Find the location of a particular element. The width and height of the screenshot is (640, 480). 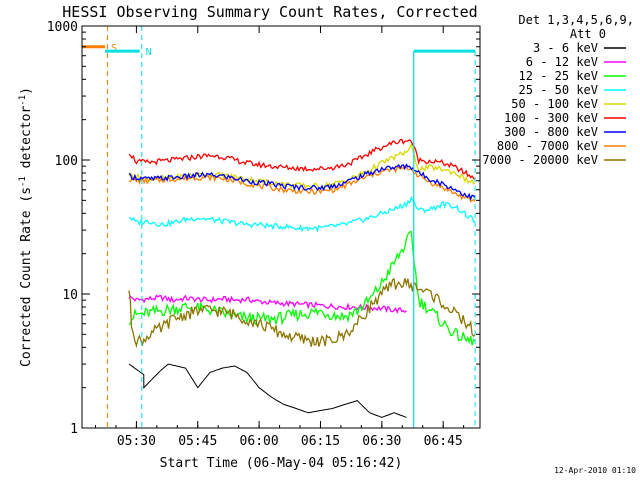

legend-label-25-50-kev: 25 - 50 keV is located at coordinates (558, 90).